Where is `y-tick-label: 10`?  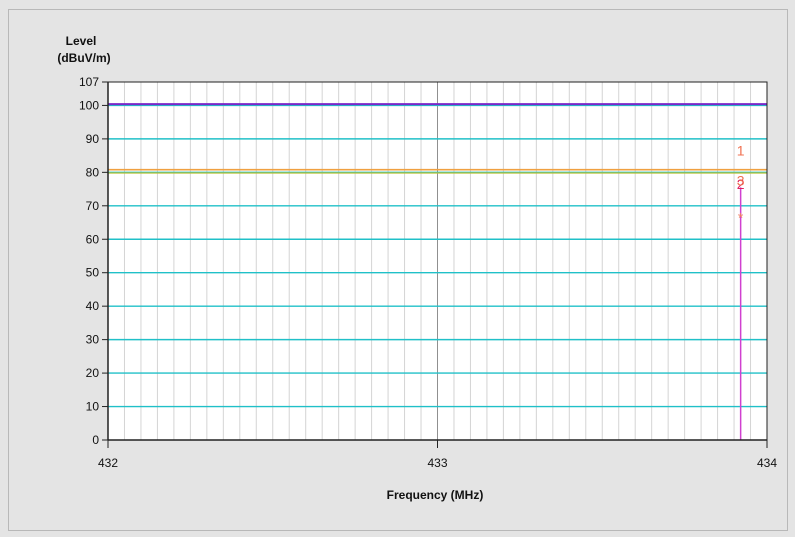 y-tick-label: 10 is located at coordinates (93, 407).